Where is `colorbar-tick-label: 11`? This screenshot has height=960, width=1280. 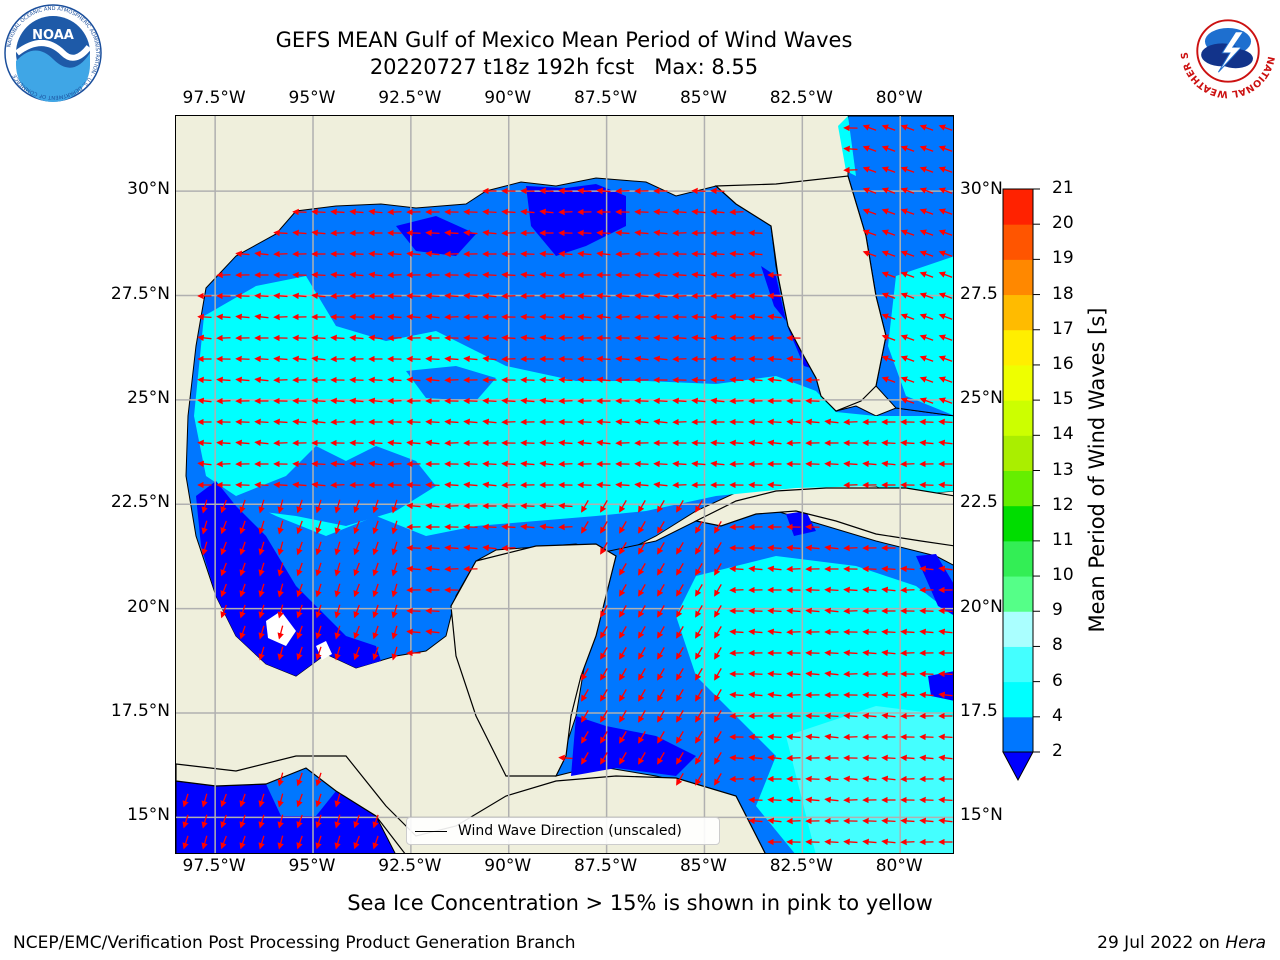 colorbar-tick-label: 11 is located at coordinates (1063, 539).